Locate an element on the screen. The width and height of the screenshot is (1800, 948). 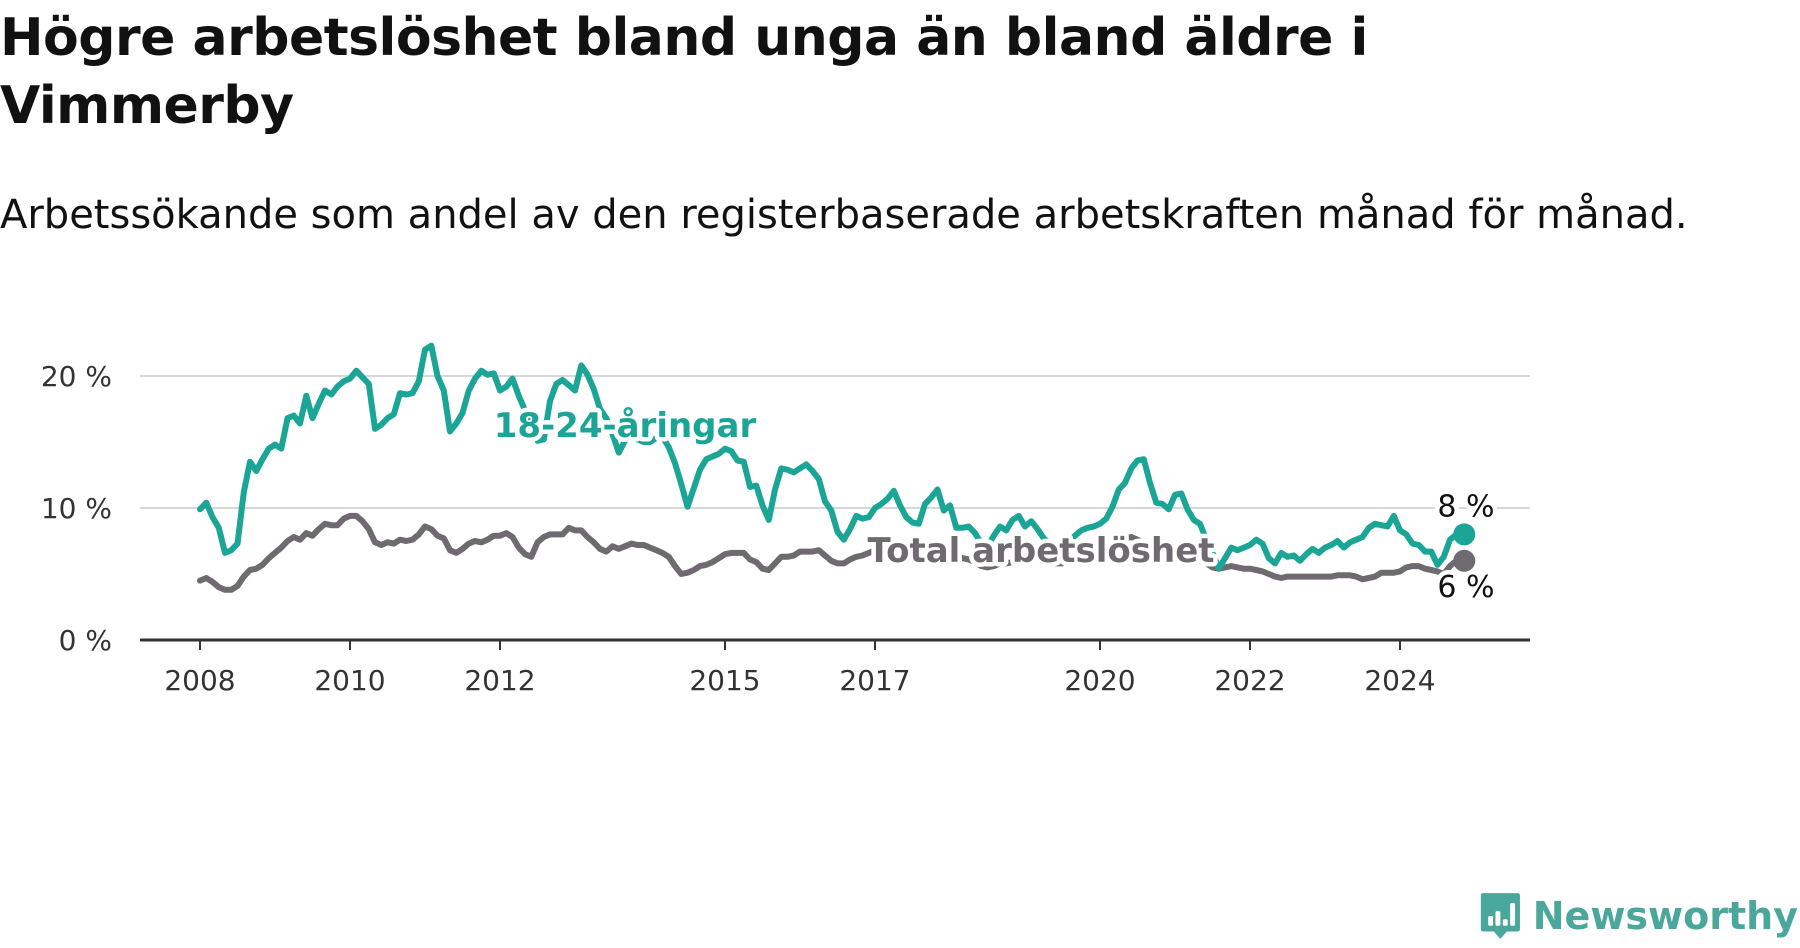
x-tick-label: 2024 is located at coordinates (1399, 680).